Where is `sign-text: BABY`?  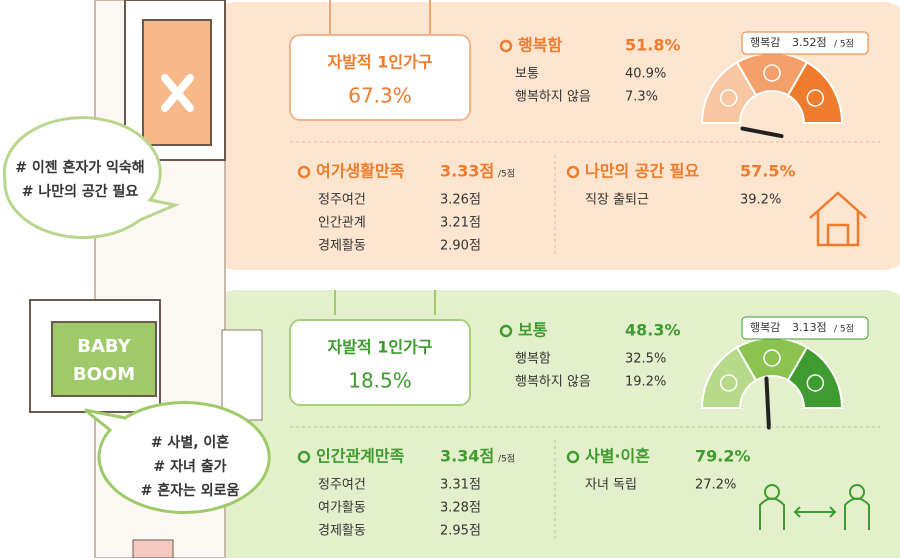
sign-text: BABY is located at coordinates (104, 346).